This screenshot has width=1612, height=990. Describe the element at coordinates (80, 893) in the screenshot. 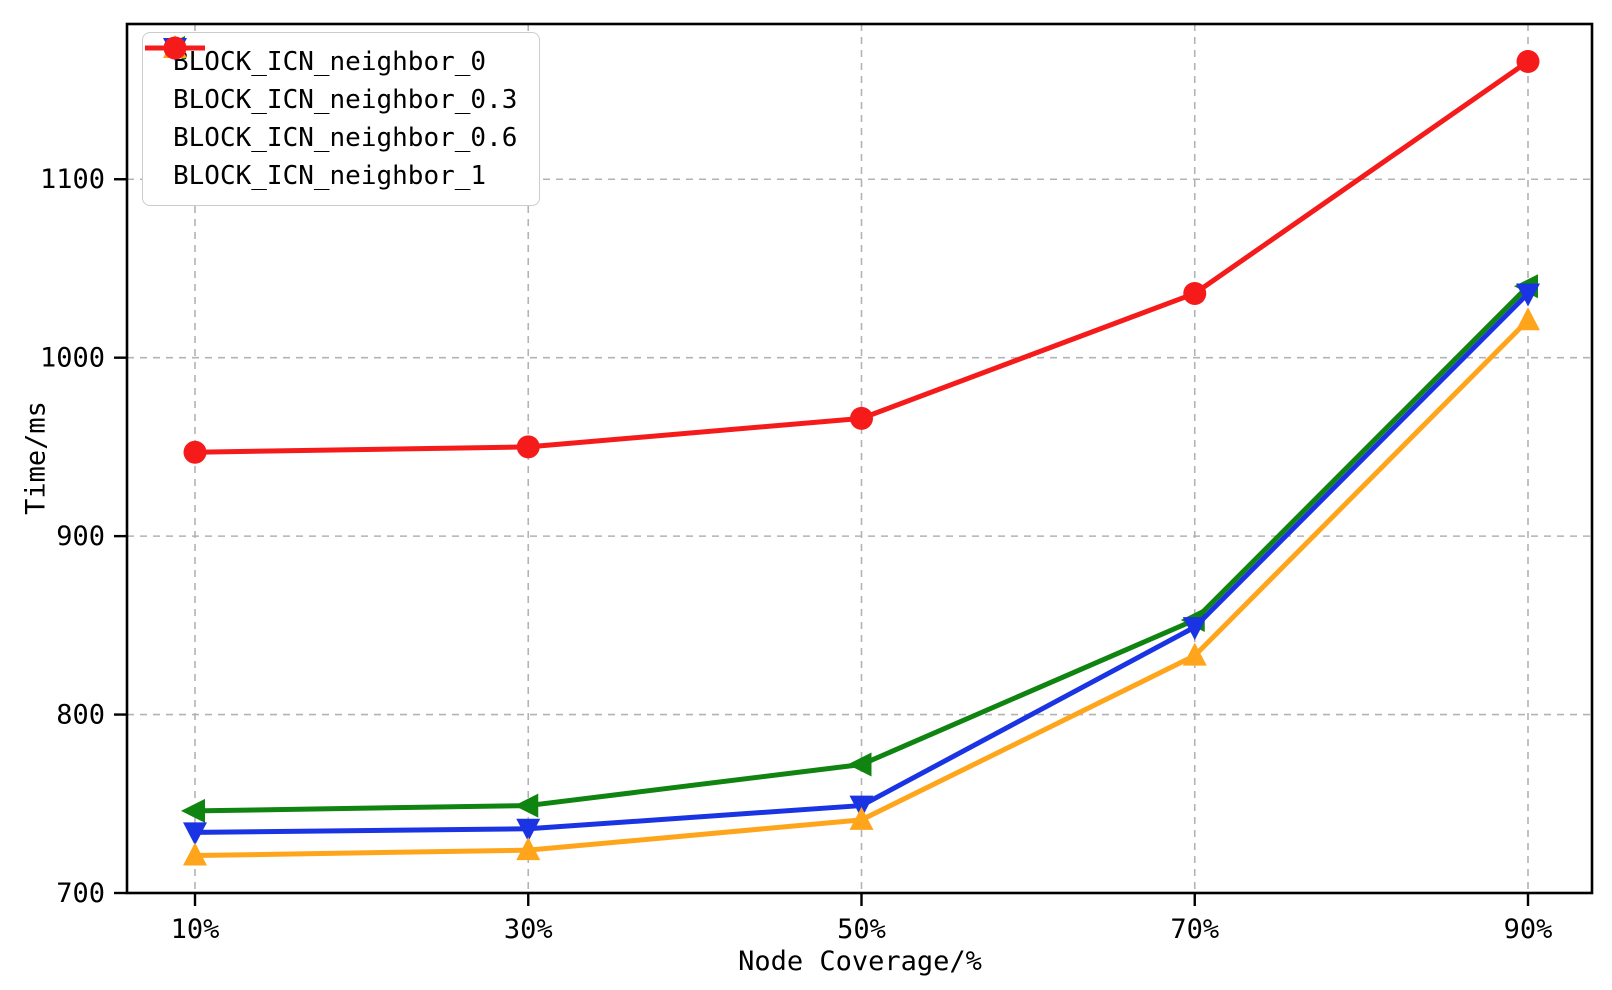

I see `y-tick-label: 700` at that location.